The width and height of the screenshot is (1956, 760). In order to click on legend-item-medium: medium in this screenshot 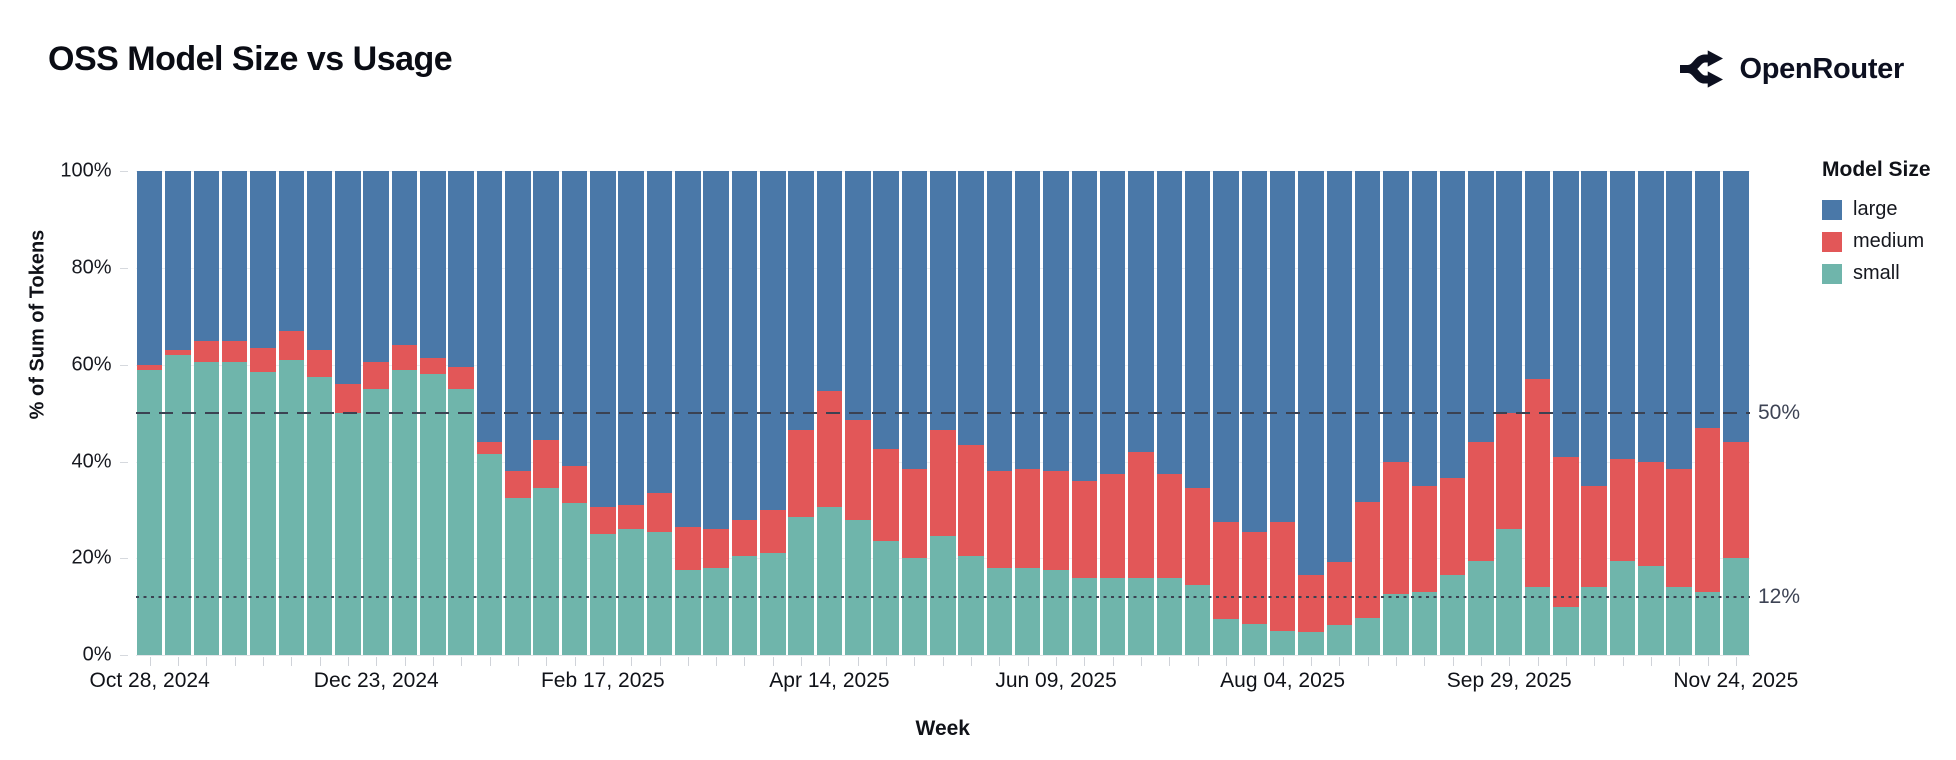, I will do `click(1887, 241)`.